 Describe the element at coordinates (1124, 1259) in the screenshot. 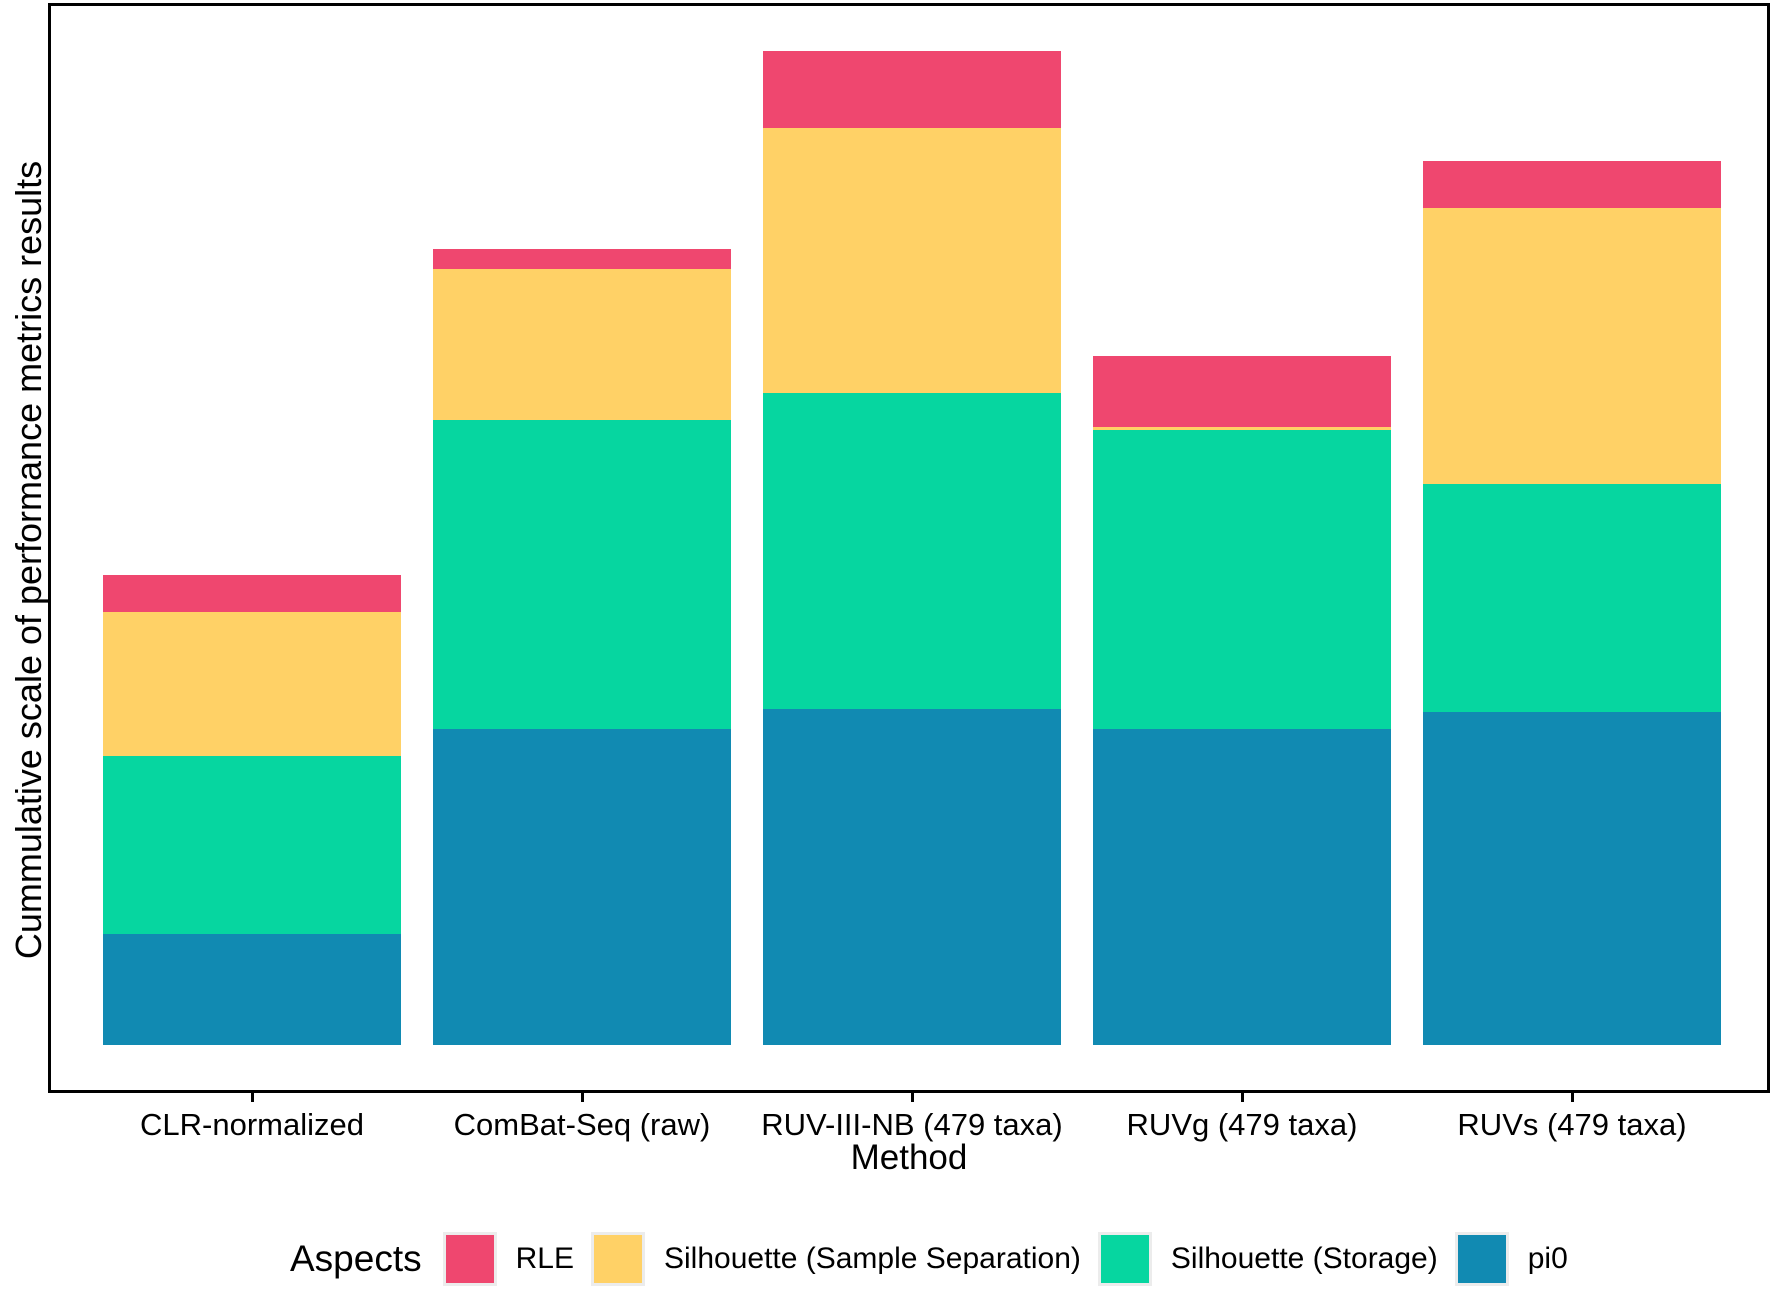

I see `legend-key-silhouette-storage-swatch` at that location.